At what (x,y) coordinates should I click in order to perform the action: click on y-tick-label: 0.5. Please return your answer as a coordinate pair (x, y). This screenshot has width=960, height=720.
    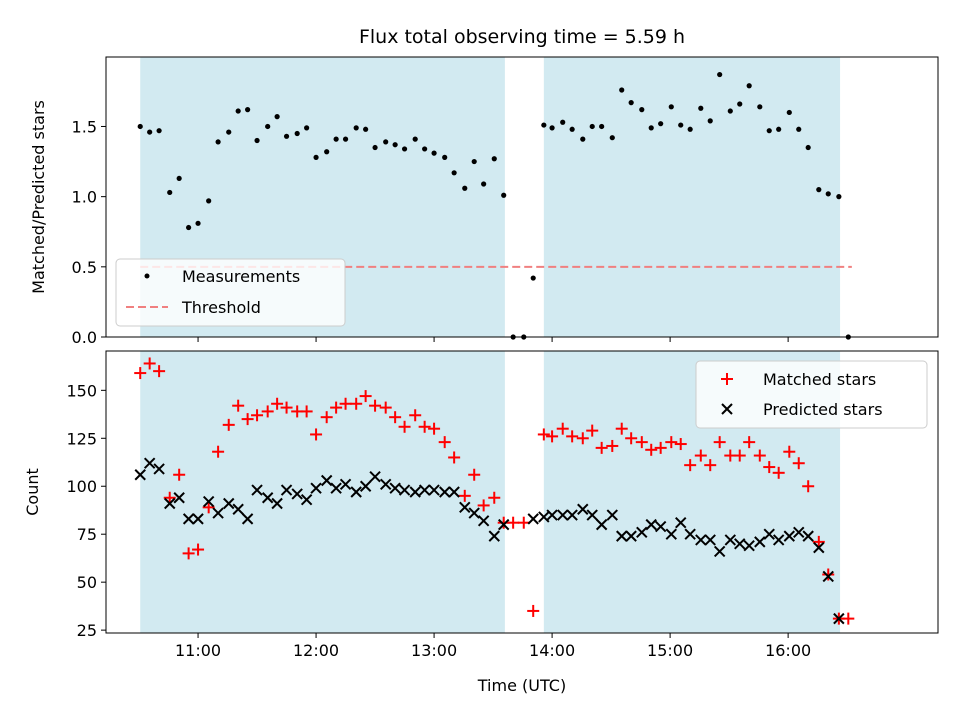
    Looking at the image, I should click on (84, 267).